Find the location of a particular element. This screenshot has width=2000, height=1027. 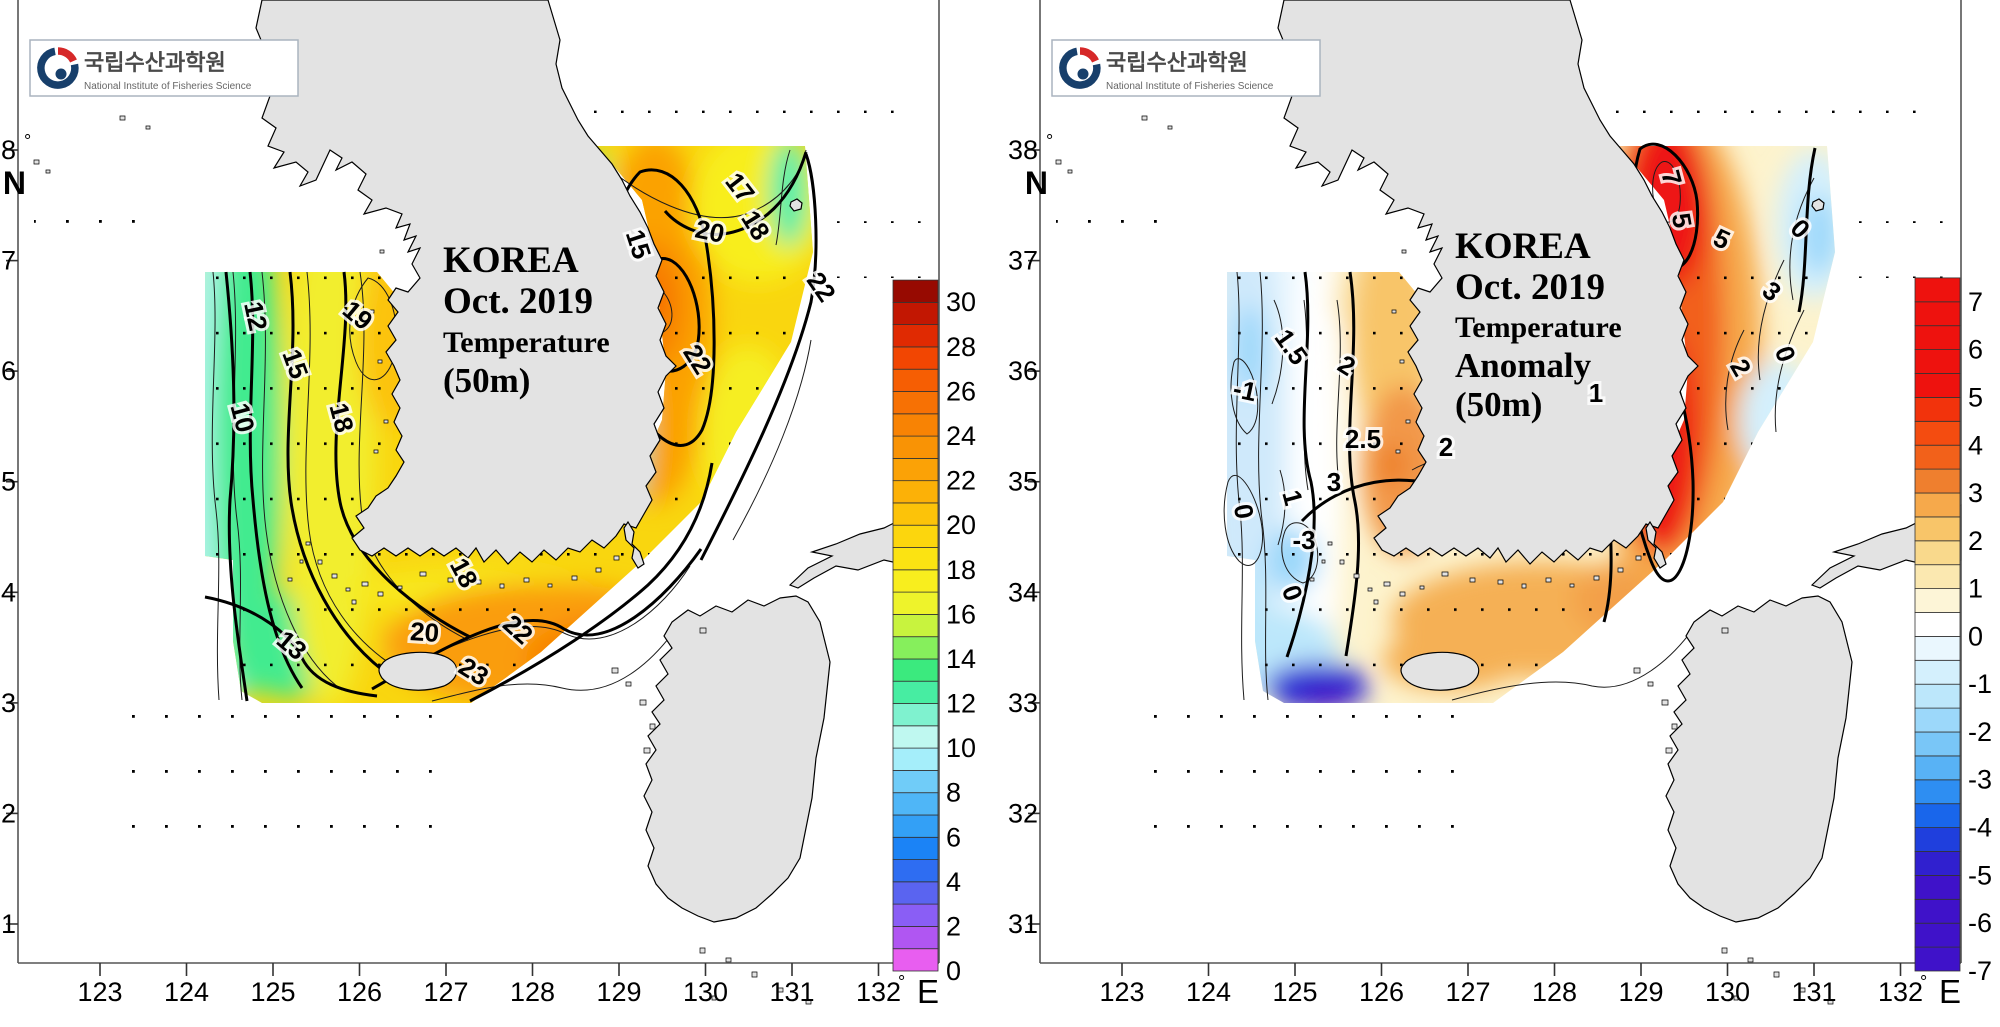

logo-korean-text: 국립수산과학원 is located at coordinates (155, 62).